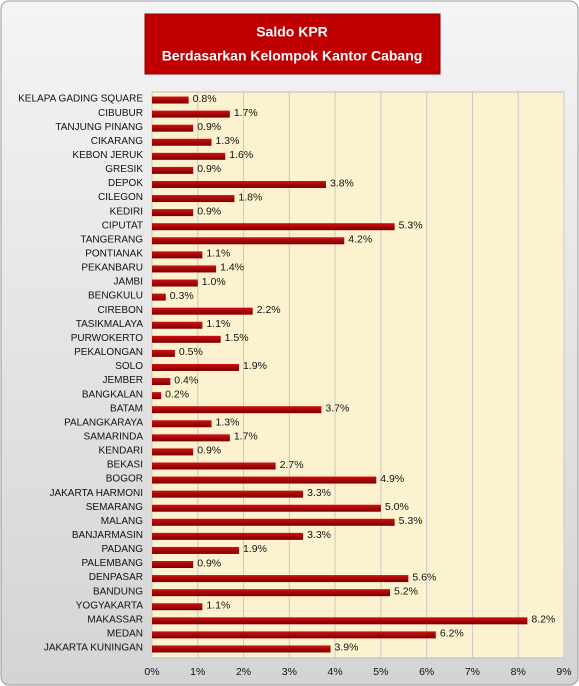  Describe the element at coordinates (335, 672) in the screenshot. I see `x-tick-label: 4%` at that location.